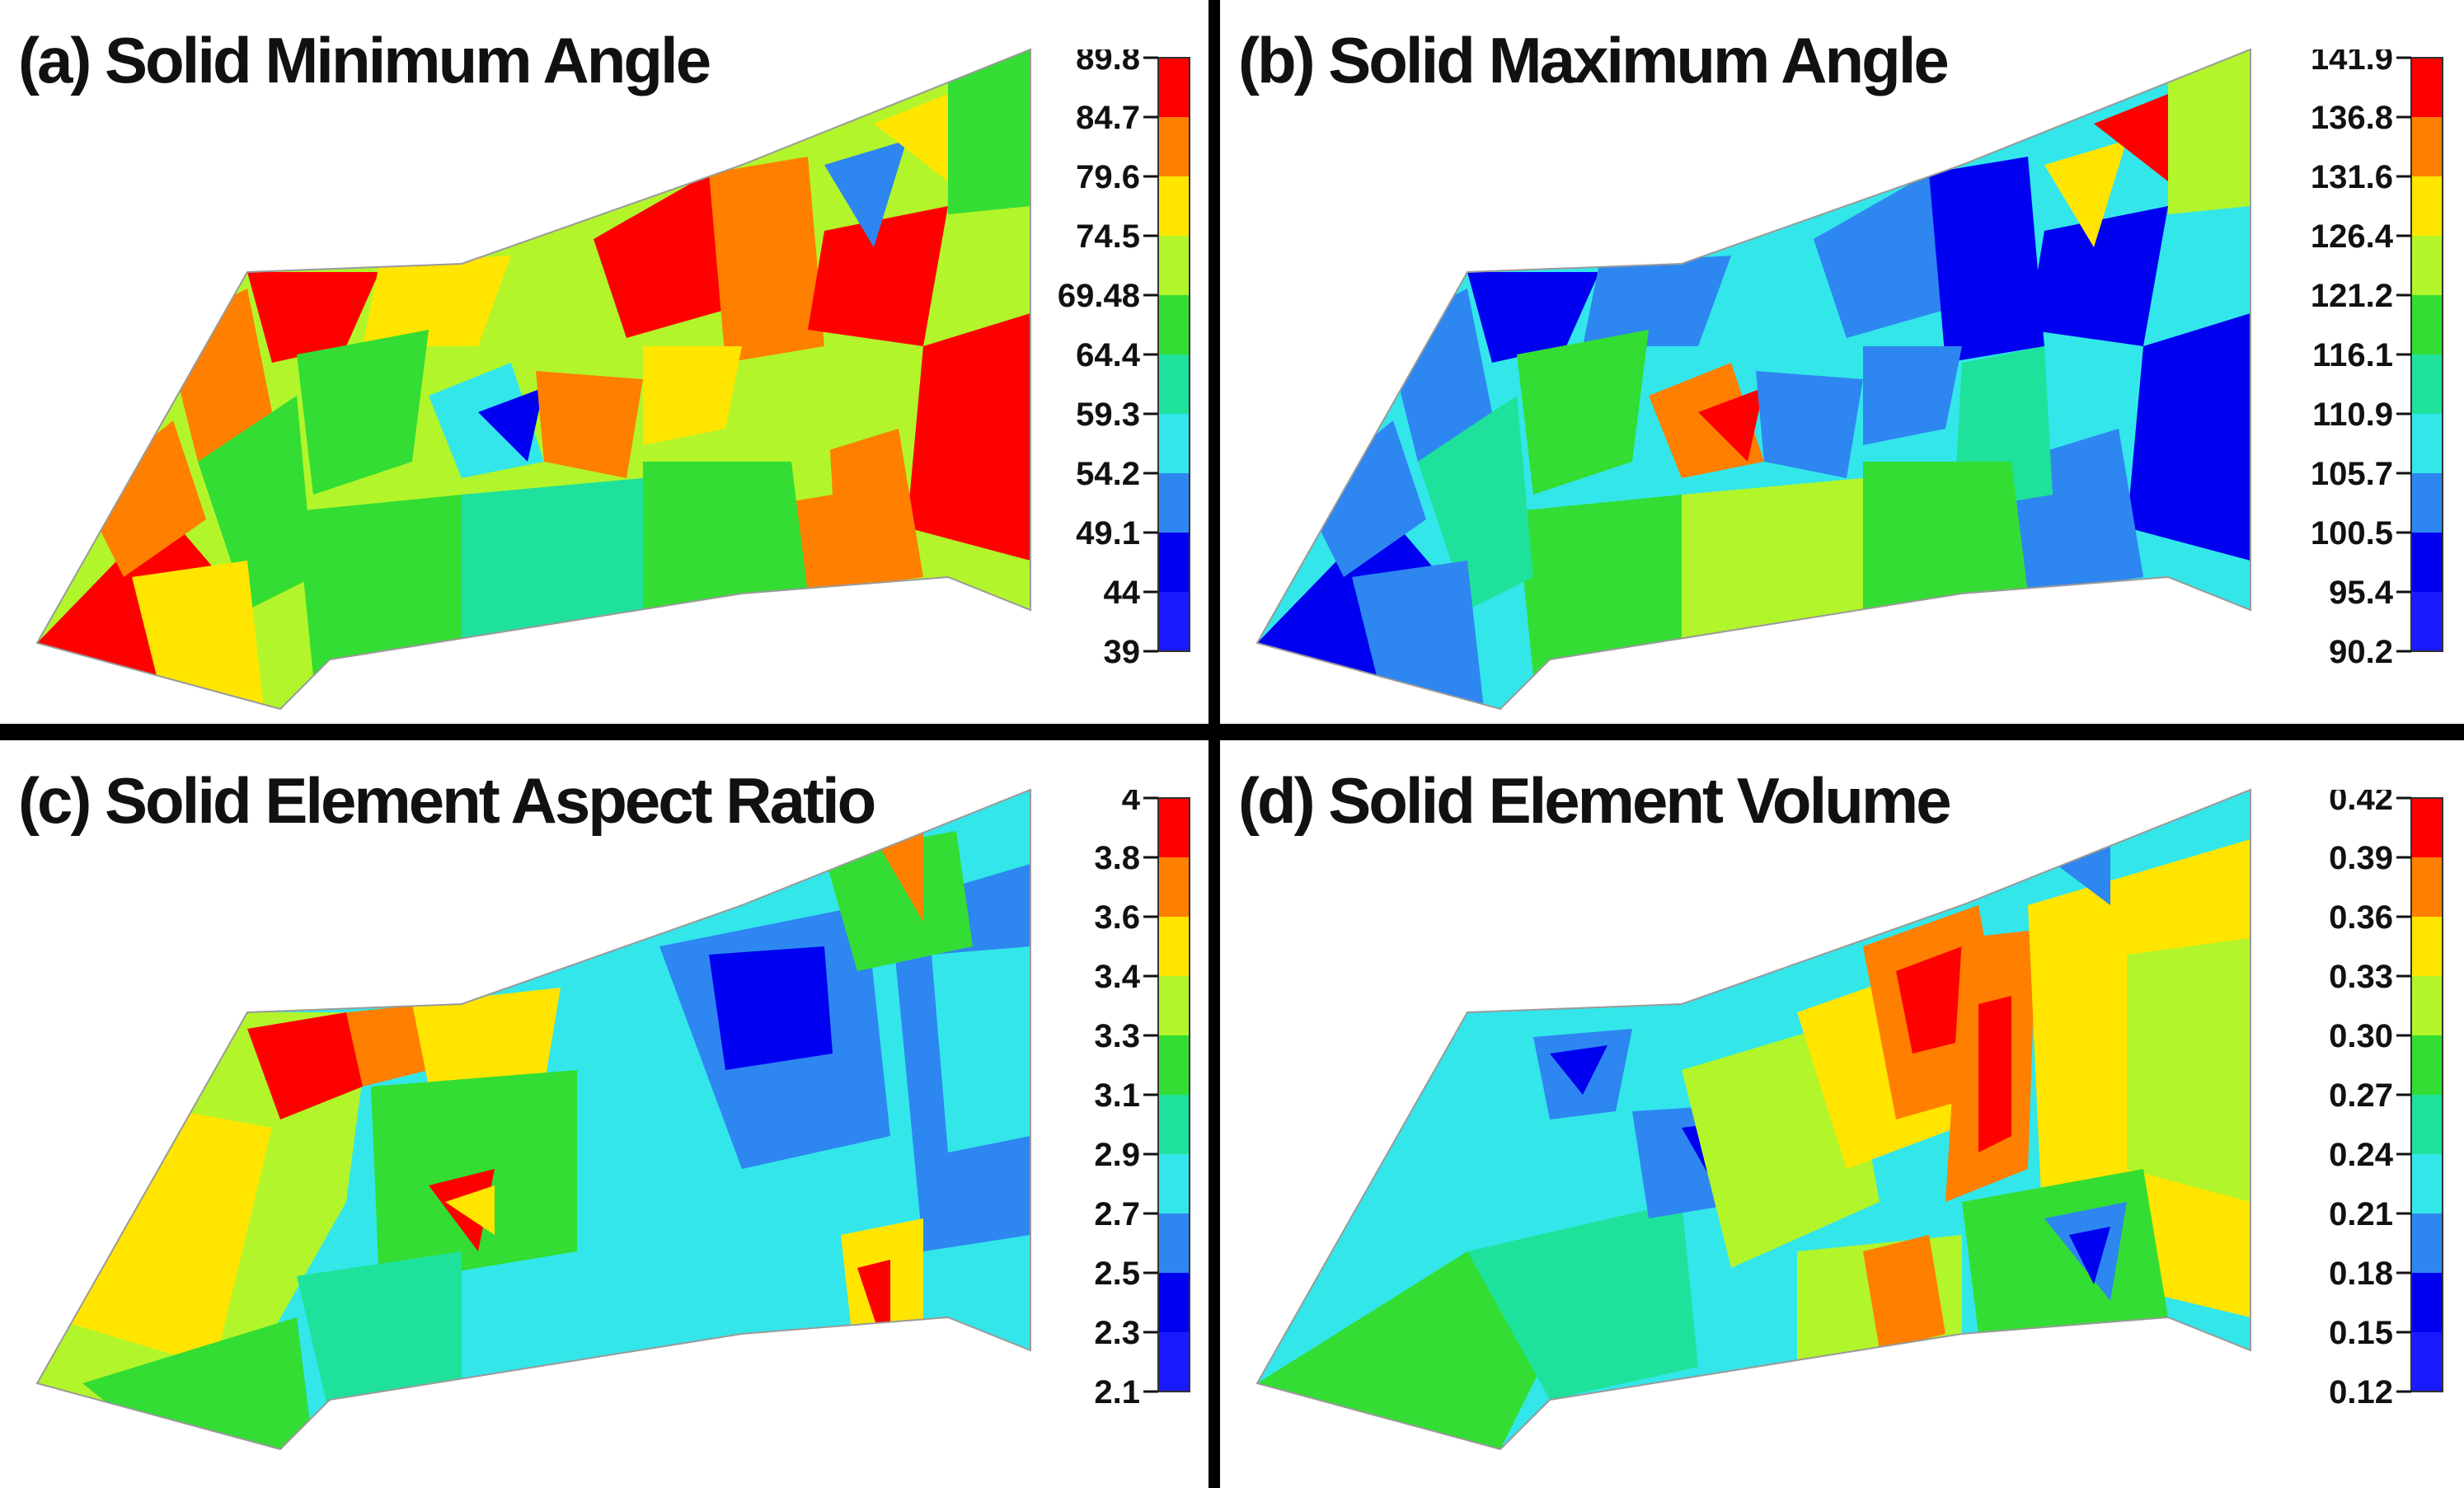  I want to click on colorbar-tick-label: 2.7, so click(1117, 1214).